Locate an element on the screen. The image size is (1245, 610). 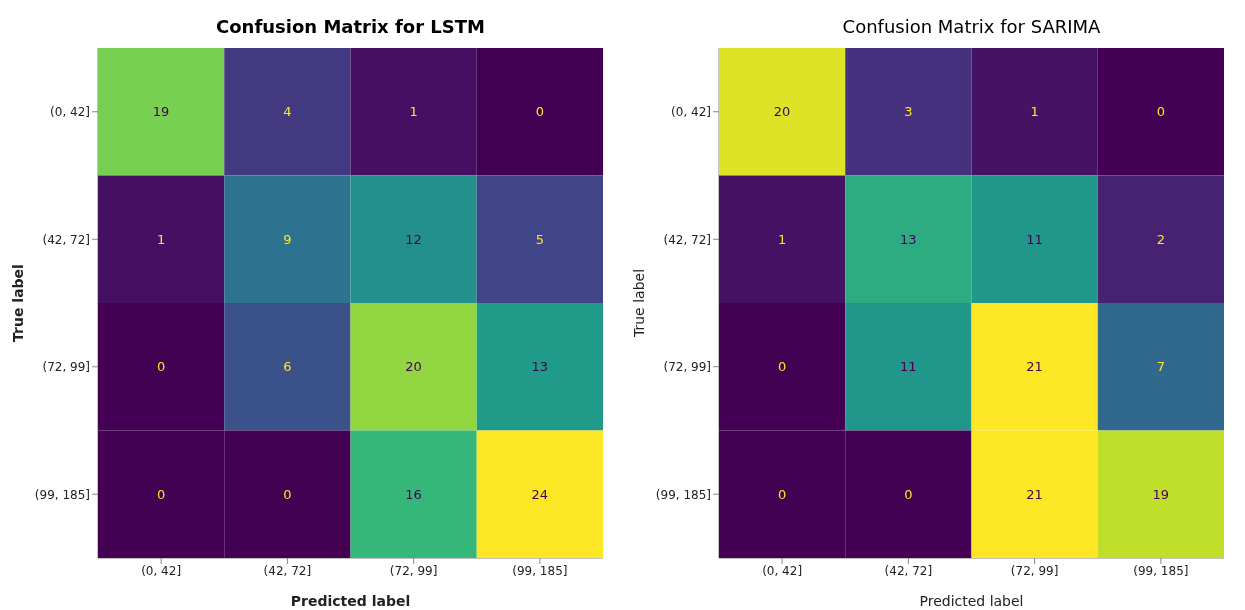
chart-title: Confusion Matrix for SARIMA is located at coordinates (971, 26).